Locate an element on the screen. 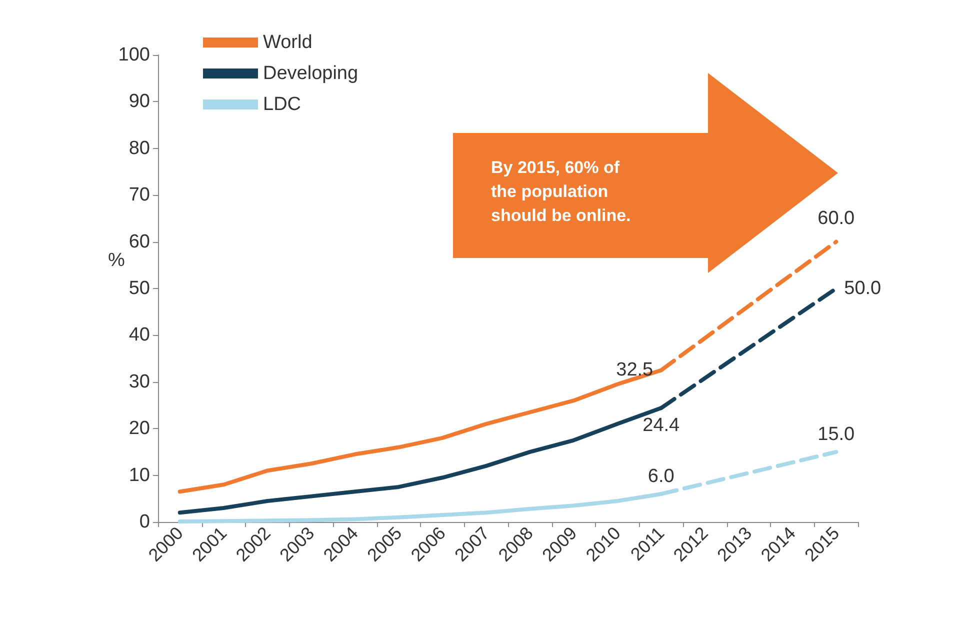 This screenshot has width=976, height=627. y-tick-label: 70 is located at coordinates (139, 195).